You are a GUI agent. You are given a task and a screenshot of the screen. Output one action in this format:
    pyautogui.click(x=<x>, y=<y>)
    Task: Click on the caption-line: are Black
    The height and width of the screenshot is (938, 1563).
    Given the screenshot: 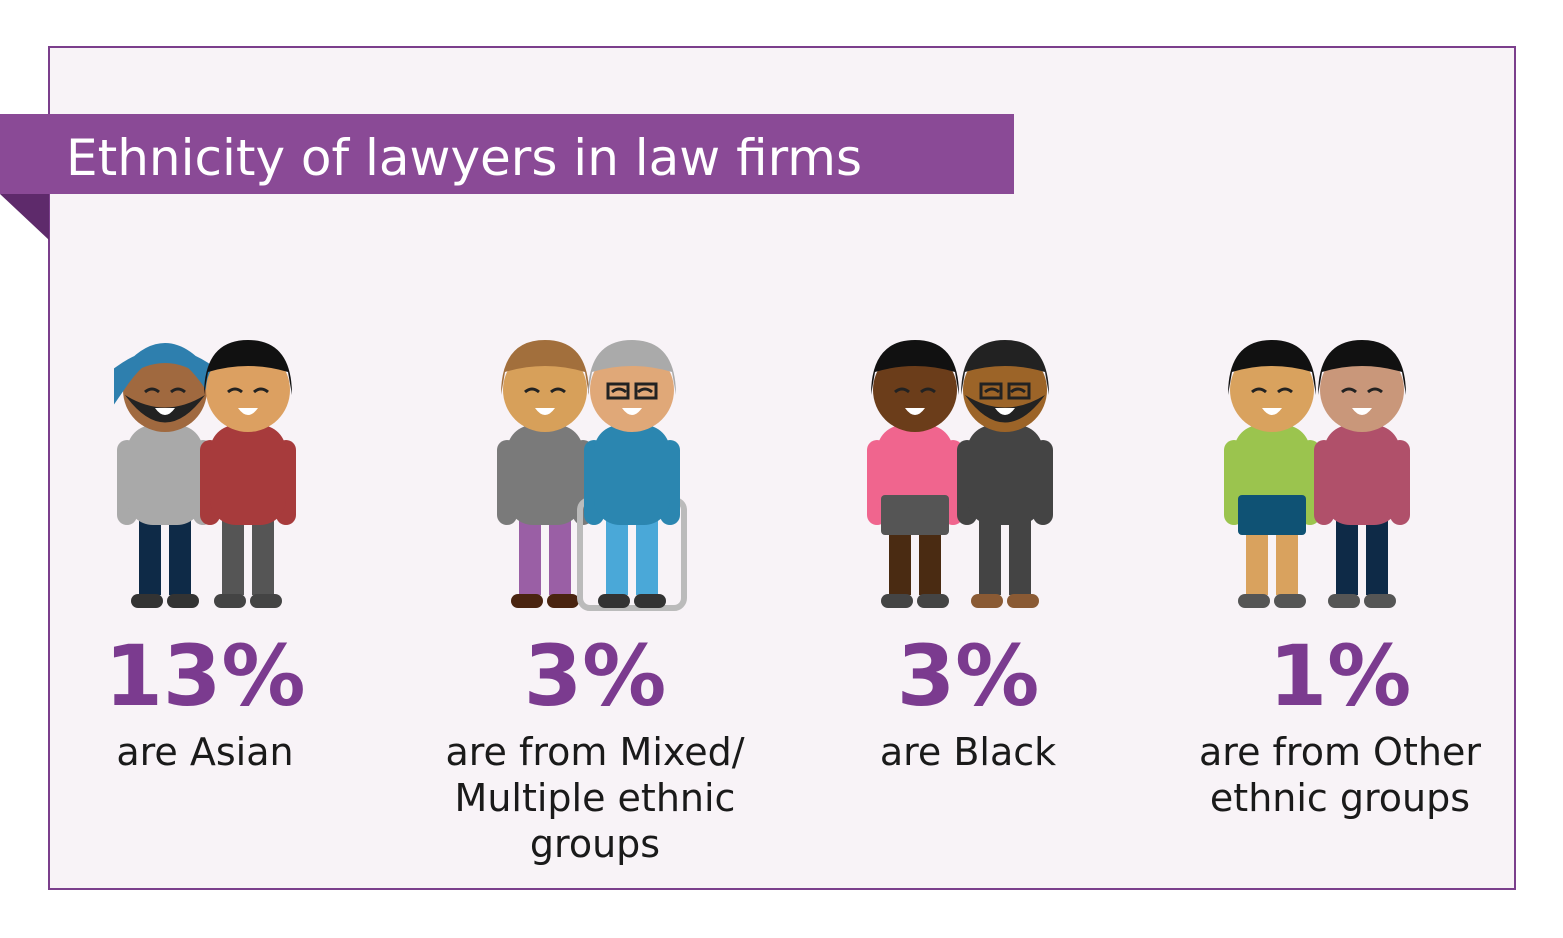 What is the action you would take?
    pyautogui.click(x=968, y=752)
    